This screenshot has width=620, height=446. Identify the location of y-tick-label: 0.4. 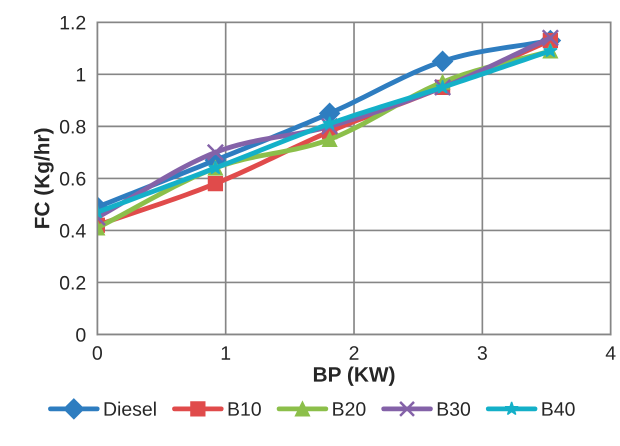
(73, 231).